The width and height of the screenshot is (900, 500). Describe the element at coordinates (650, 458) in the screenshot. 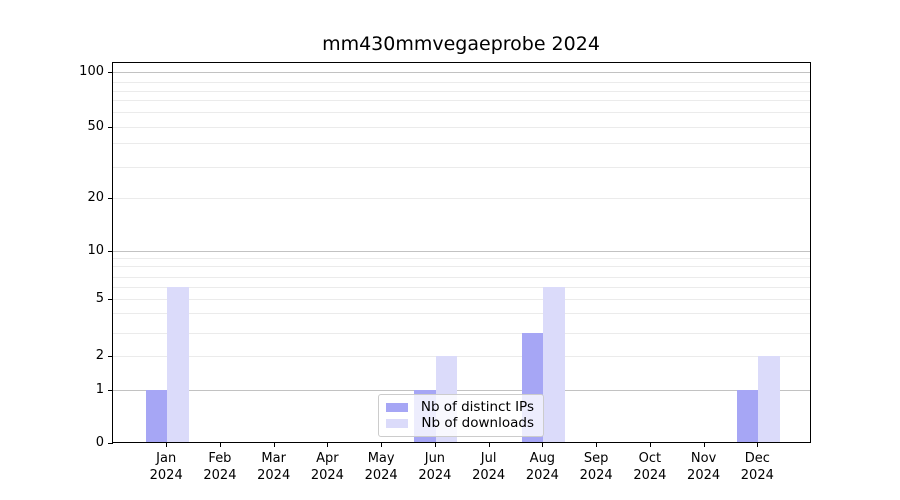

I see `x-tick-month: Oct` at that location.